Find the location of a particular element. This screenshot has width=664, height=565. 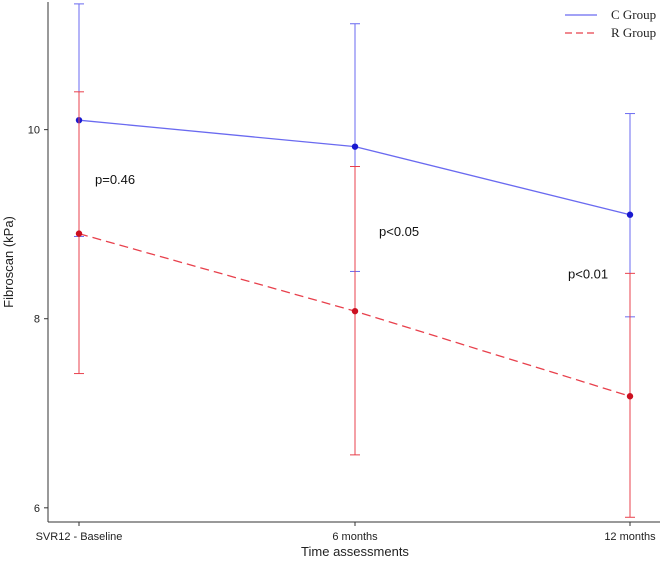

y-axis-ticks: 6 8 10 is located at coordinates (38, 320).